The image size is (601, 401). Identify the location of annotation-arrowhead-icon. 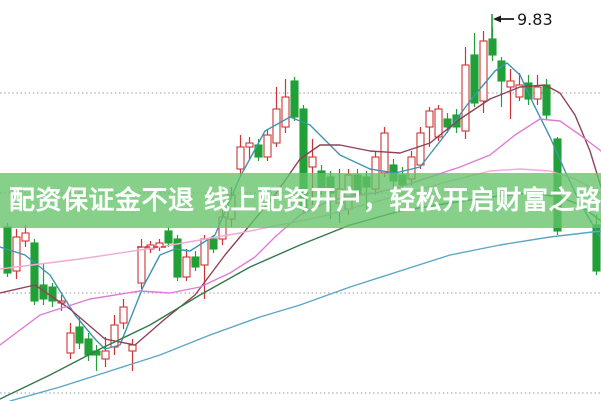
(497, 19).